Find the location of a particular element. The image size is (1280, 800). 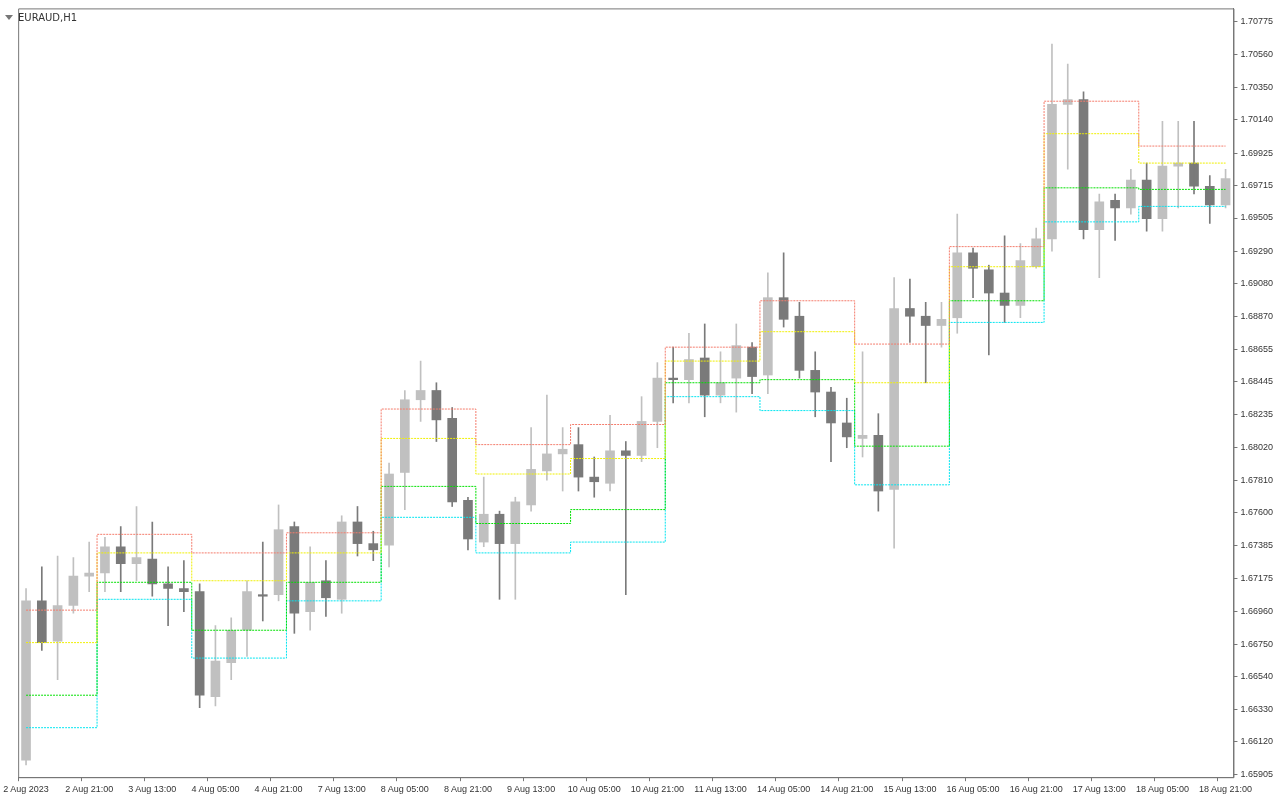

x-tick-label: 11 Aug 13:00 is located at coordinates (720, 789).